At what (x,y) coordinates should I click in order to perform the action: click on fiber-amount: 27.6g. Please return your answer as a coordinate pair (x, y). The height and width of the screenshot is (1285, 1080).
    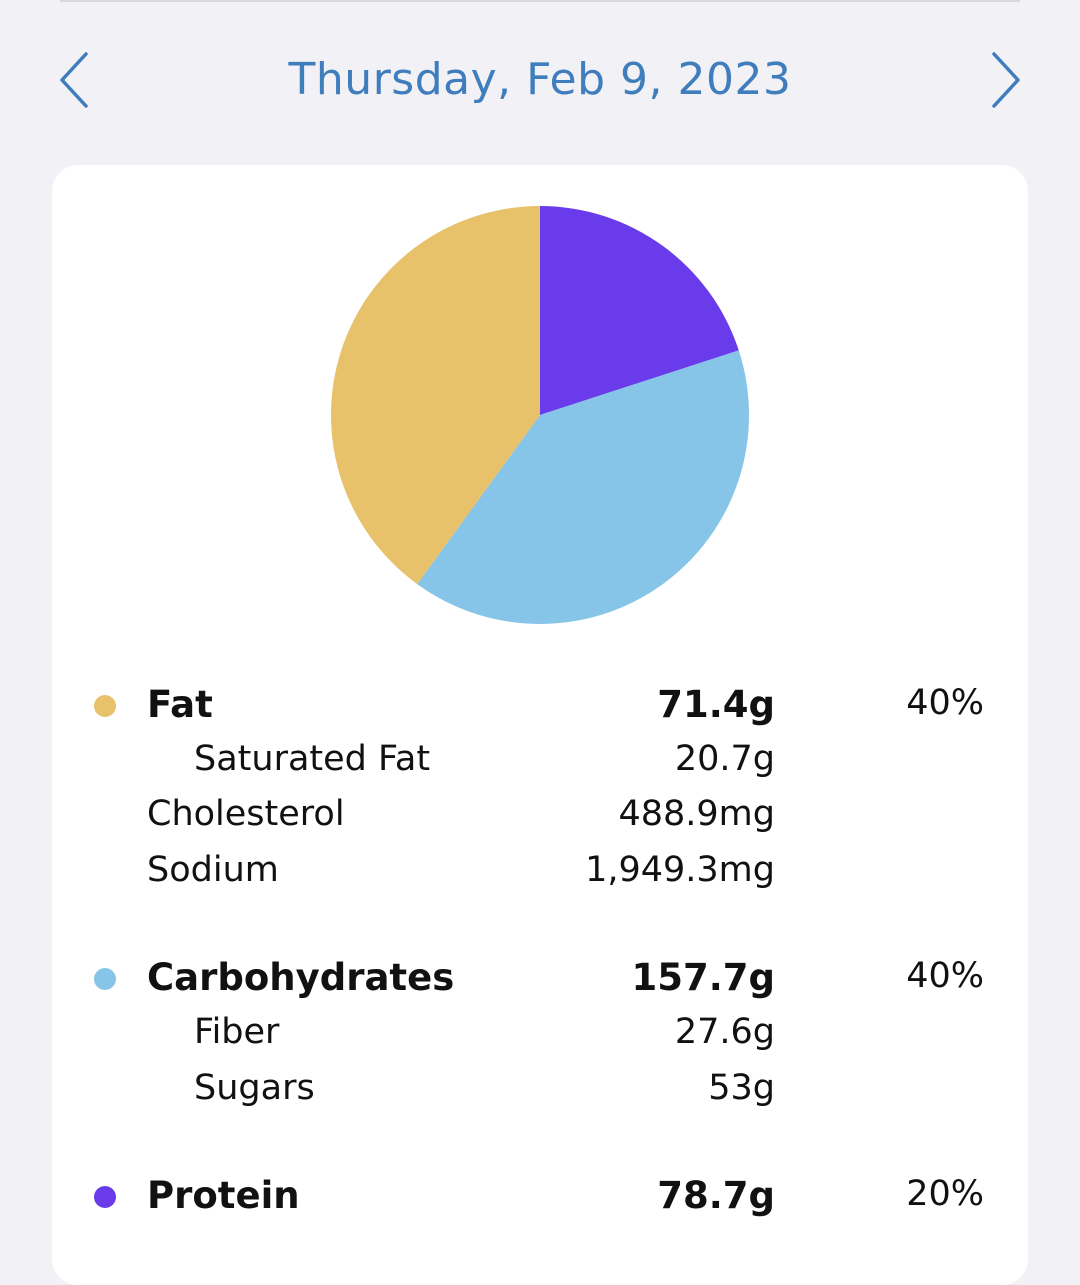
    Looking at the image, I should click on (724, 1032).